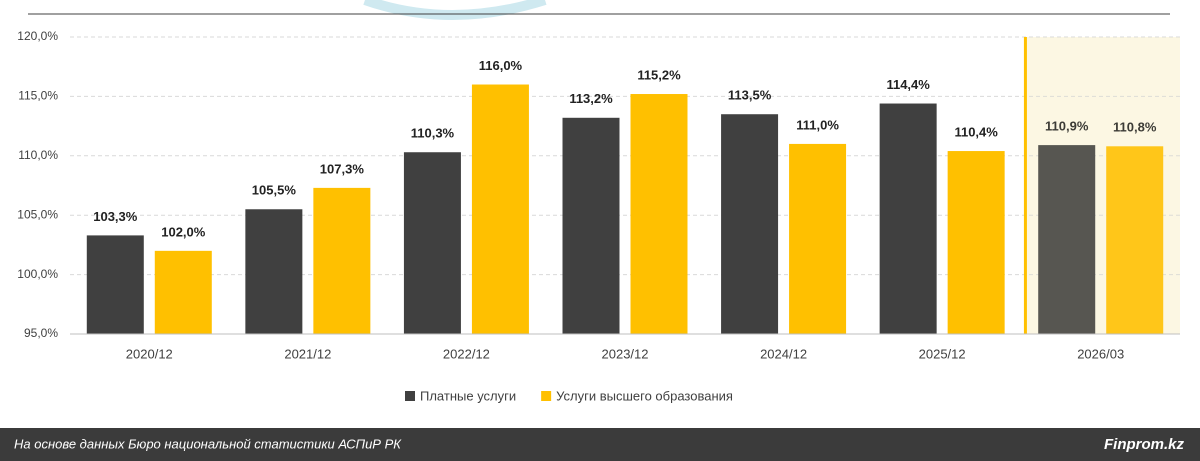 This screenshot has height=461, width=1200. Describe the element at coordinates (817, 124) in the screenshot. I see `value-label: 111,0%` at that location.